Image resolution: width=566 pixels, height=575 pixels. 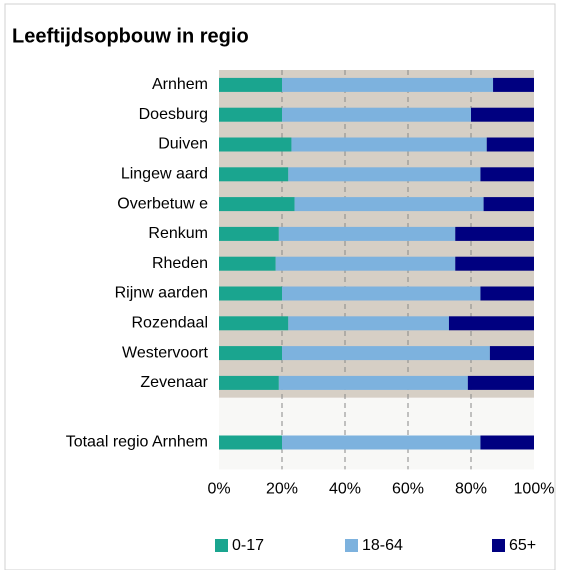 I want to click on y-tick-label: Westervoort, so click(x=165, y=352).